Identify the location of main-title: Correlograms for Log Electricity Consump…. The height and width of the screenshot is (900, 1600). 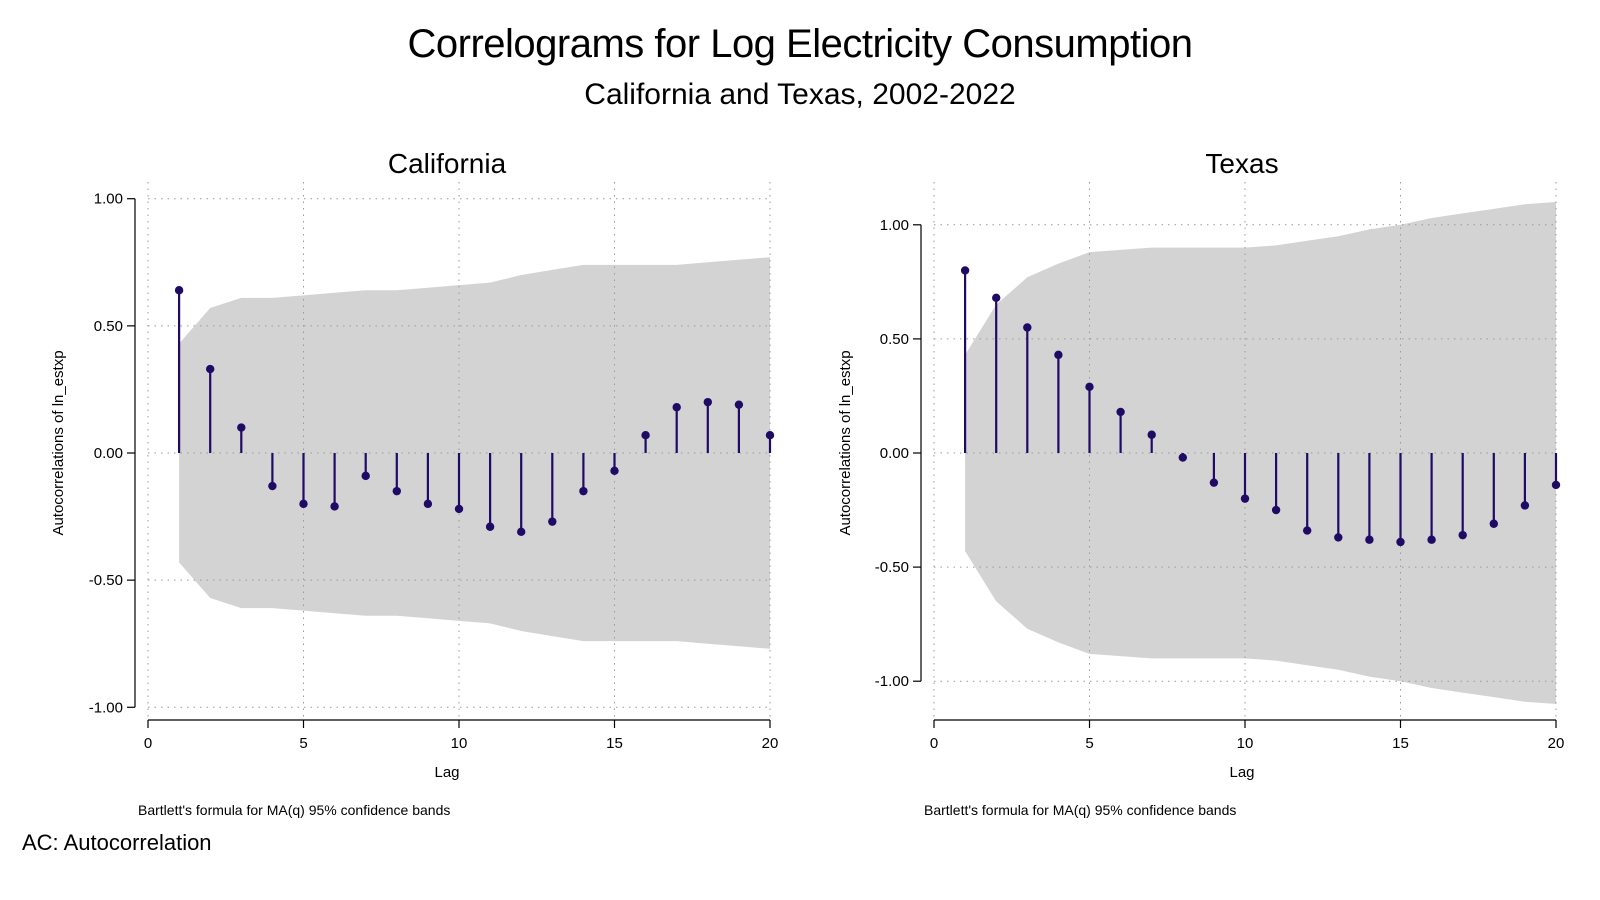
(800, 44).